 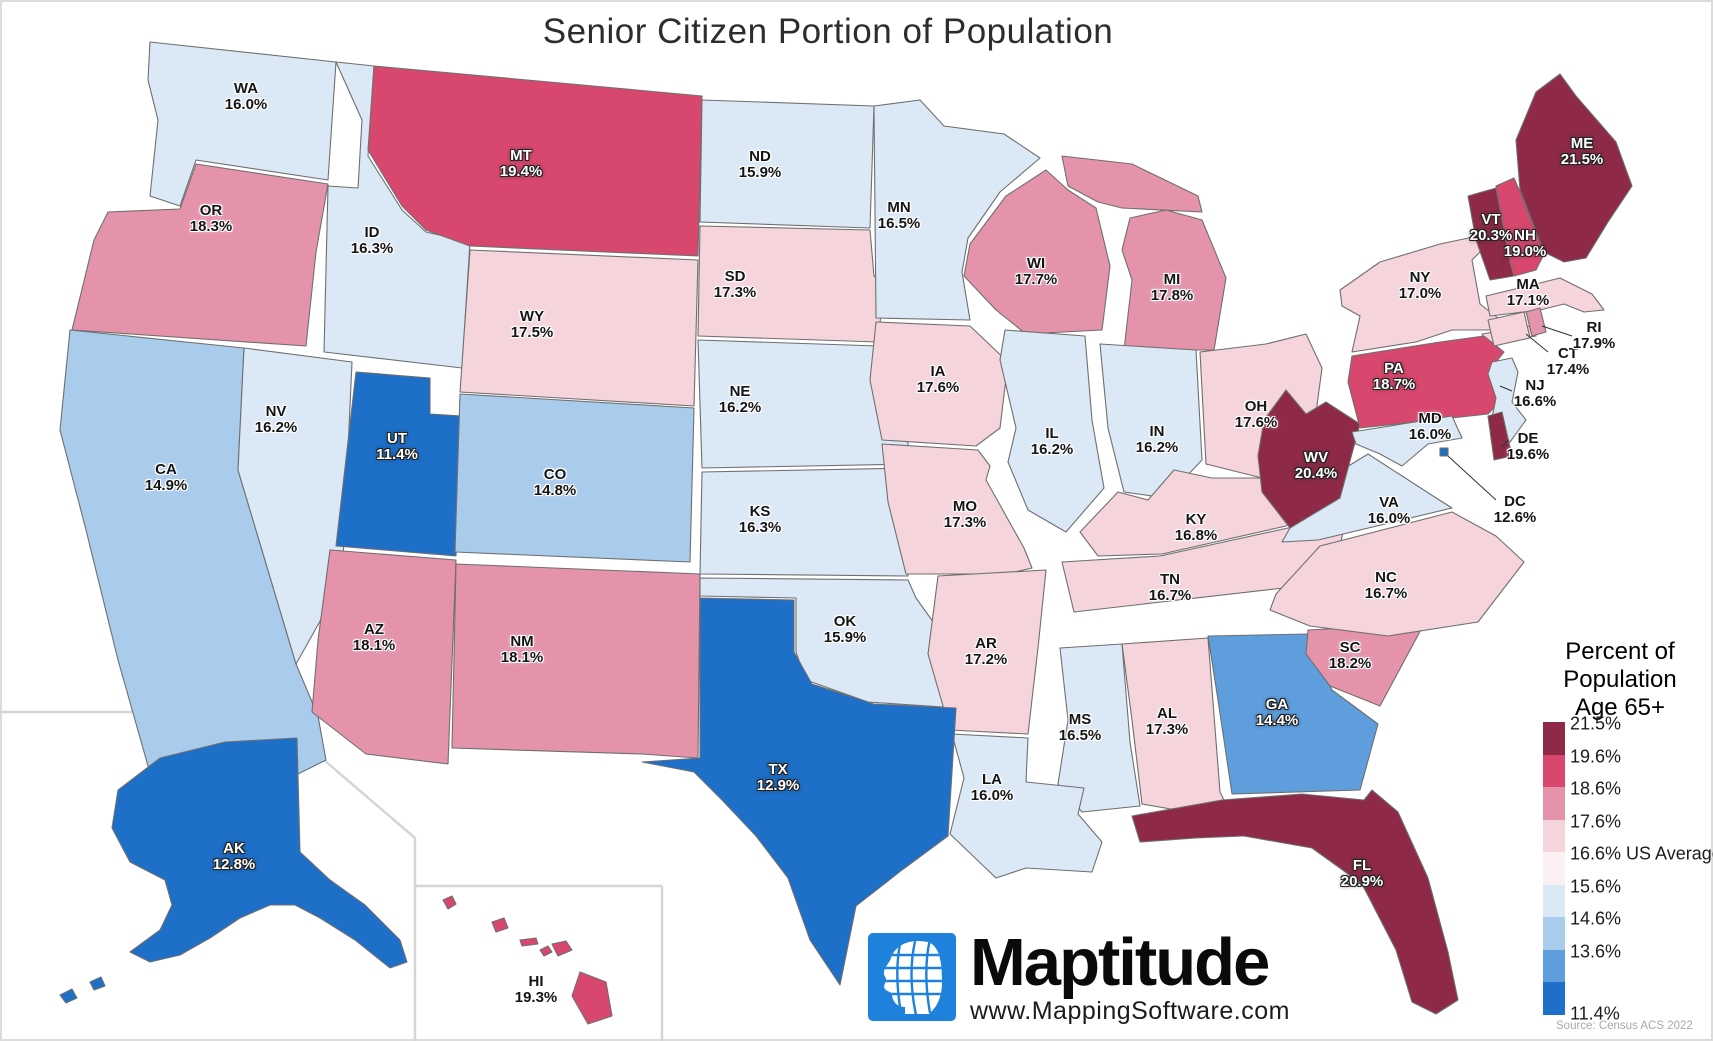 What do you see at coordinates (1596, 723) in the screenshot?
I see `legend-label-21-5: 21.5%` at bounding box center [1596, 723].